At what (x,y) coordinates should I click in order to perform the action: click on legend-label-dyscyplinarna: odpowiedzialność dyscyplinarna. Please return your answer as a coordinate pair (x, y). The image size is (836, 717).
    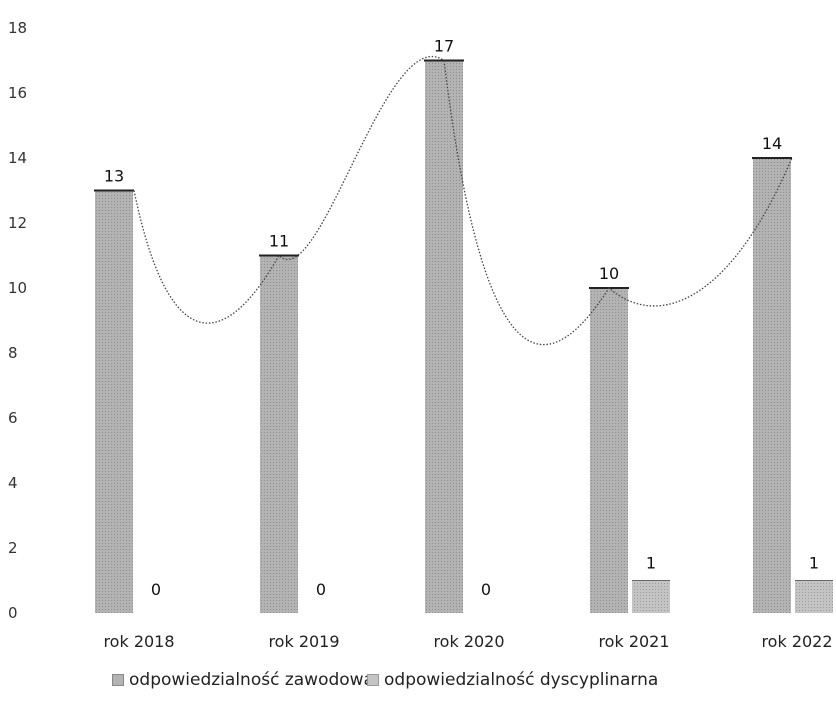
    Looking at the image, I should click on (521, 680).